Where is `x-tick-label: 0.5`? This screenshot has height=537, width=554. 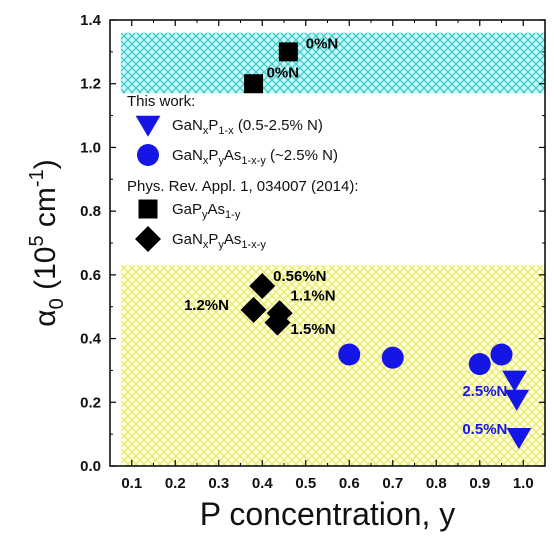
x-tick-label: 0.5 is located at coordinates (305, 483).